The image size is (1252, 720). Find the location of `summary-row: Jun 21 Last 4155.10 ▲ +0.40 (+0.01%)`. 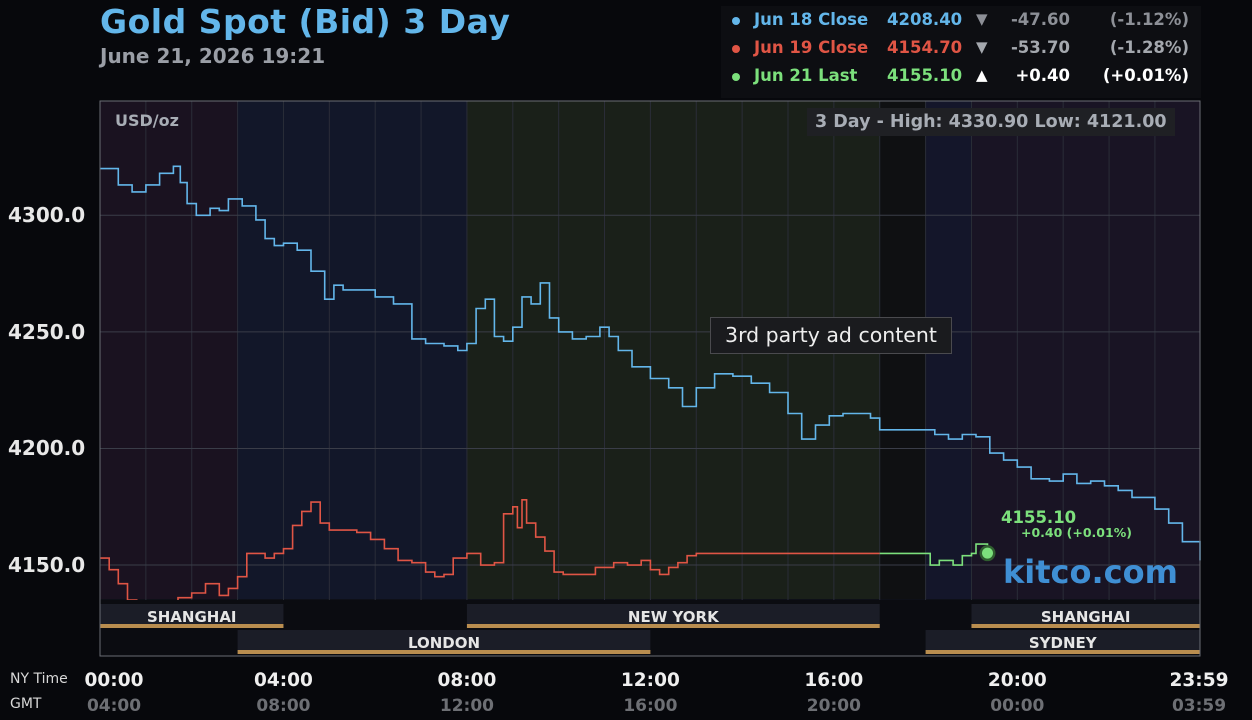

summary-row: Jun 21 Last 4155.10 ▲ +0.40 (+0.01%) is located at coordinates (961, 79).